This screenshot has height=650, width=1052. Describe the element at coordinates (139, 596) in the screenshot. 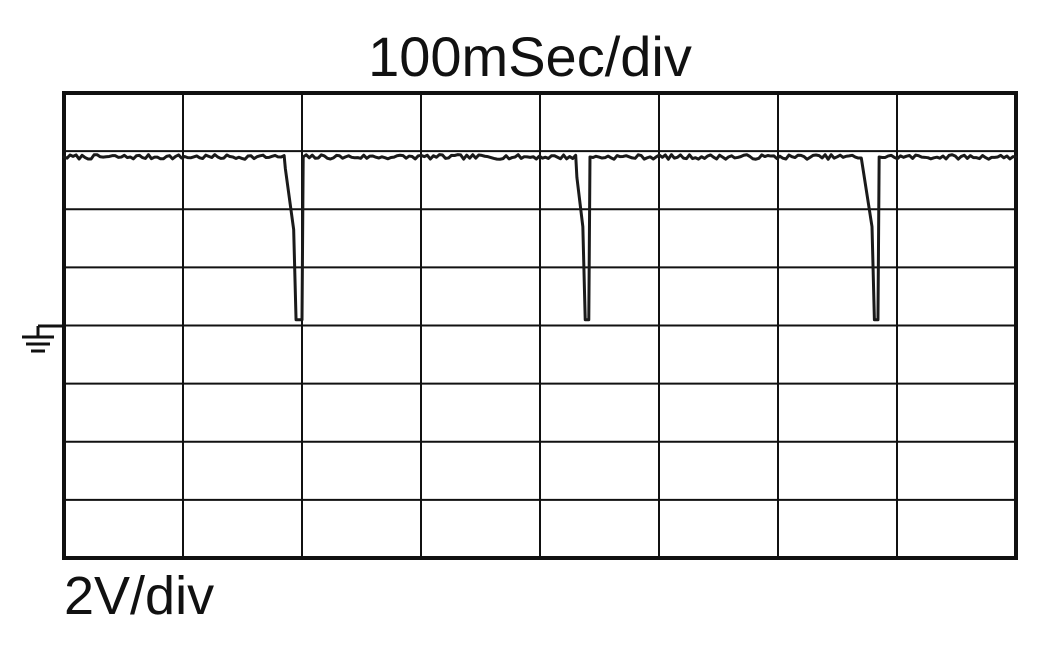

I see `y-scale-label: 2V/div` at that location.